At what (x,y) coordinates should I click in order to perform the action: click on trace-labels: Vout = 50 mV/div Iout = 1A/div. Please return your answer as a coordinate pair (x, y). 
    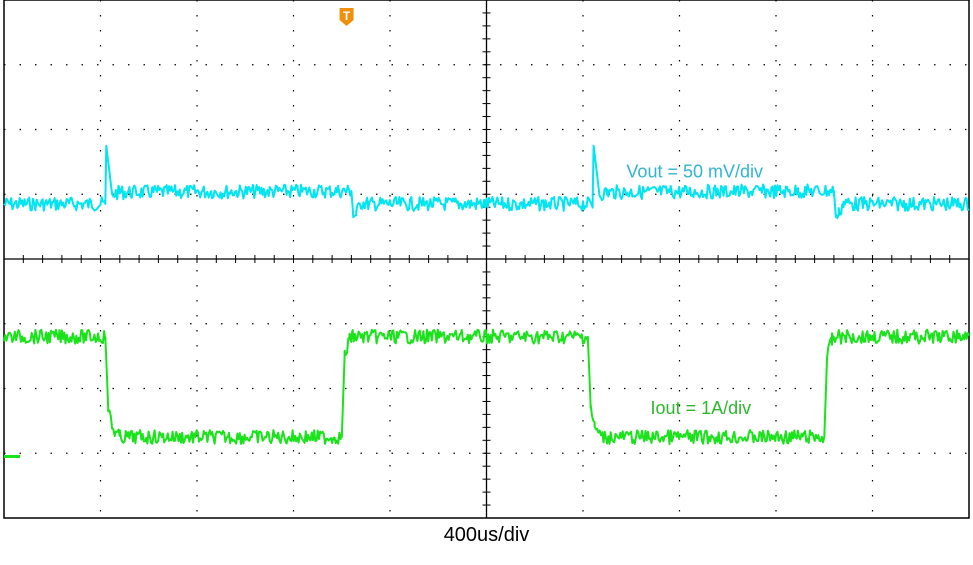
    Looking at the image, I should click on (694, 290).